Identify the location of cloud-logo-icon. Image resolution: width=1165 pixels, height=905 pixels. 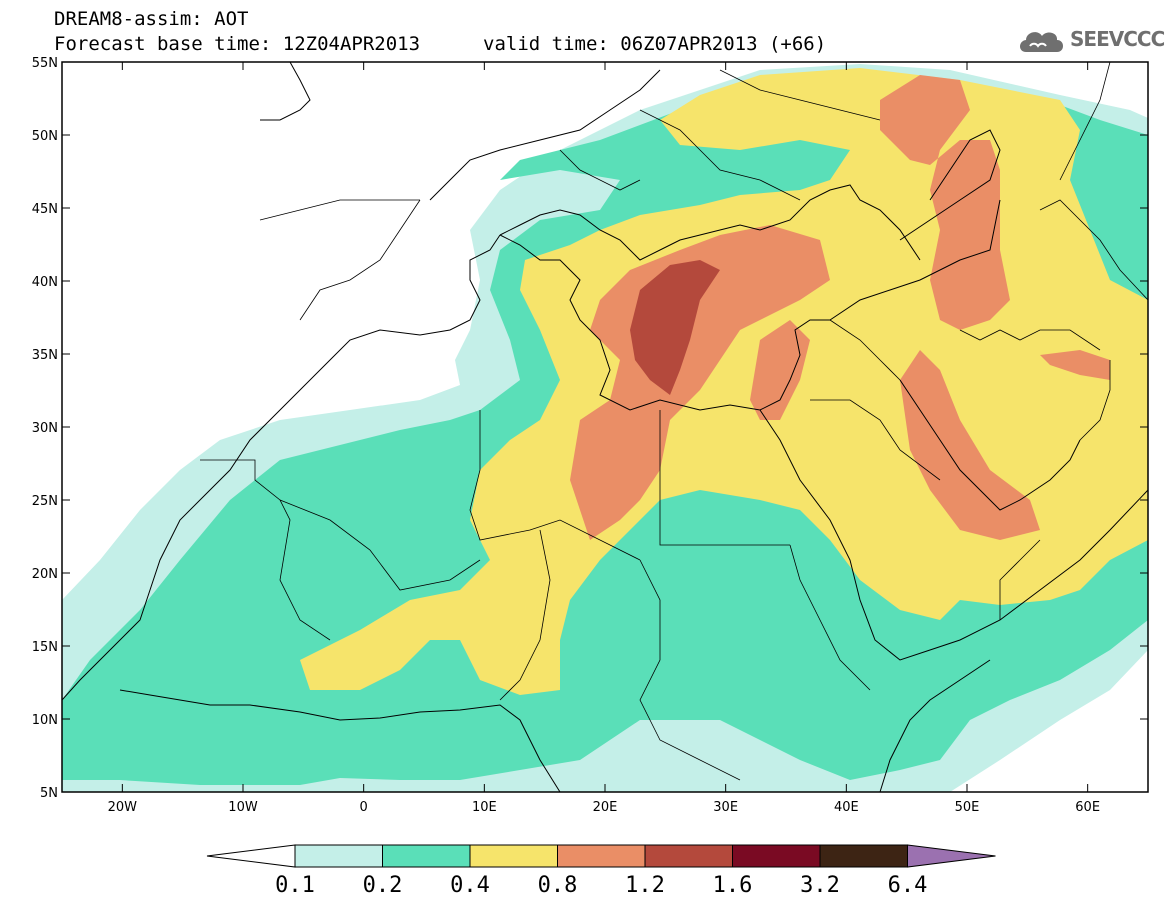
(1041, 42).